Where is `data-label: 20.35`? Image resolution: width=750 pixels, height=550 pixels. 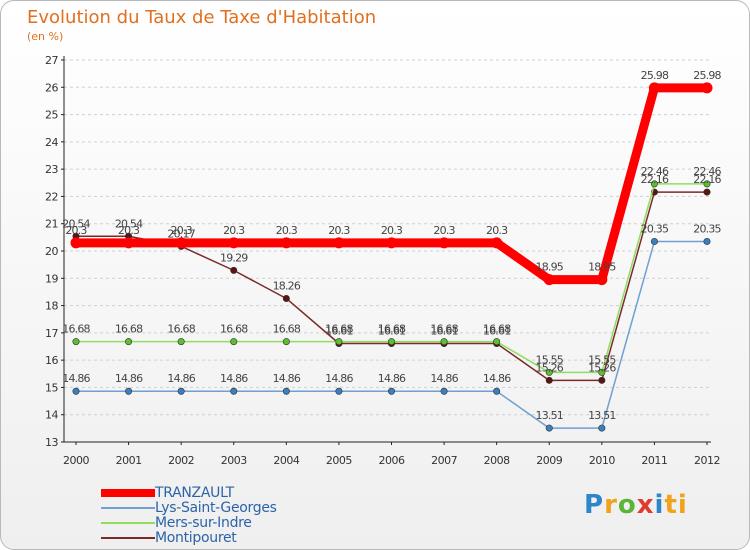
data-label: 20.35 is located at coordinates (707, 228).